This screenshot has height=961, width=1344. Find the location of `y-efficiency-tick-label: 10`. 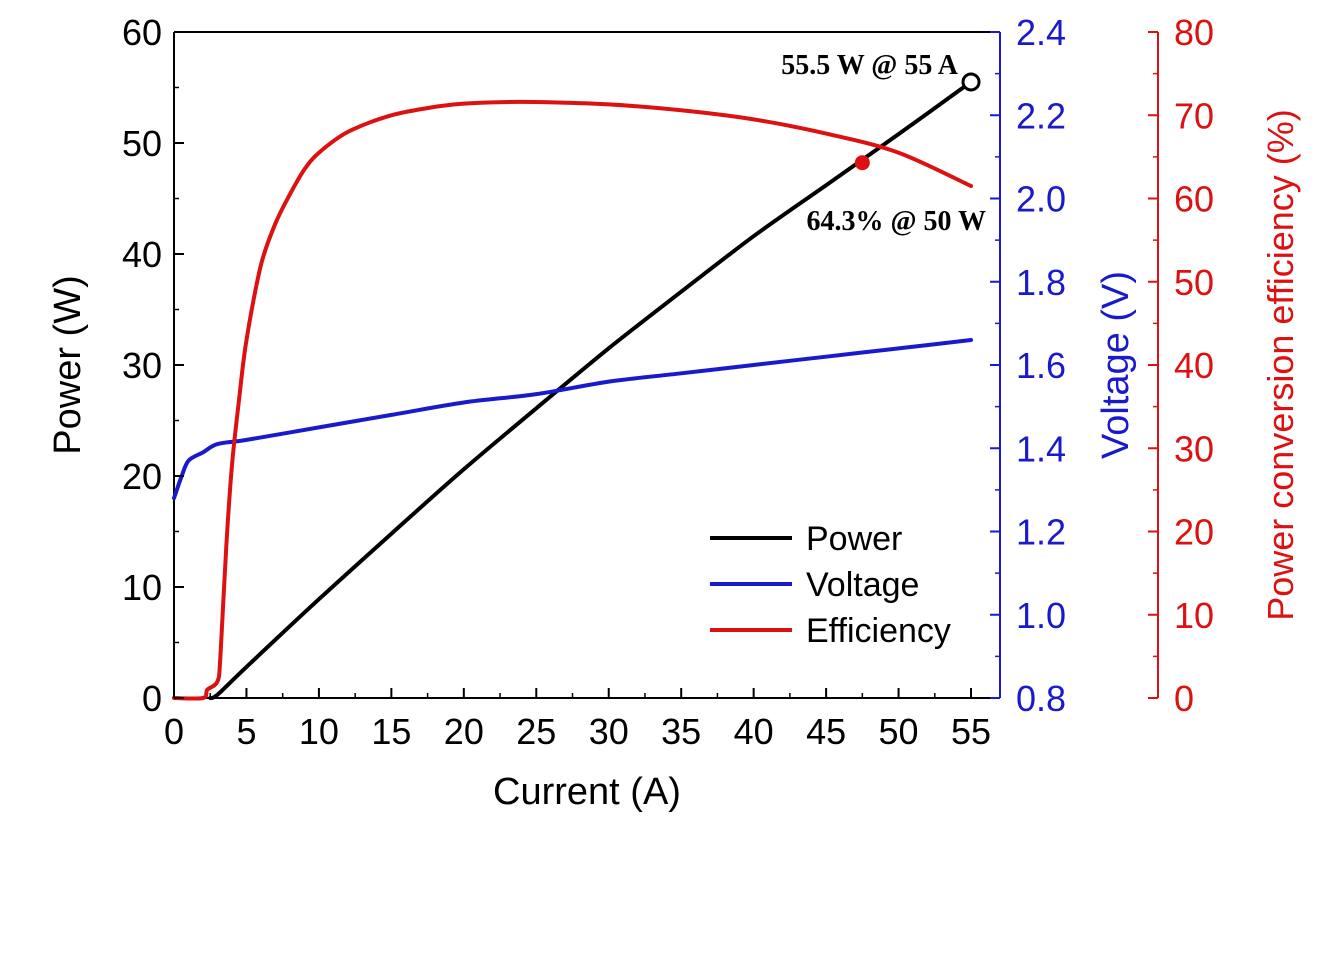

y-efficiency-tick-label: 10 is located at coordinates (1194, 615).